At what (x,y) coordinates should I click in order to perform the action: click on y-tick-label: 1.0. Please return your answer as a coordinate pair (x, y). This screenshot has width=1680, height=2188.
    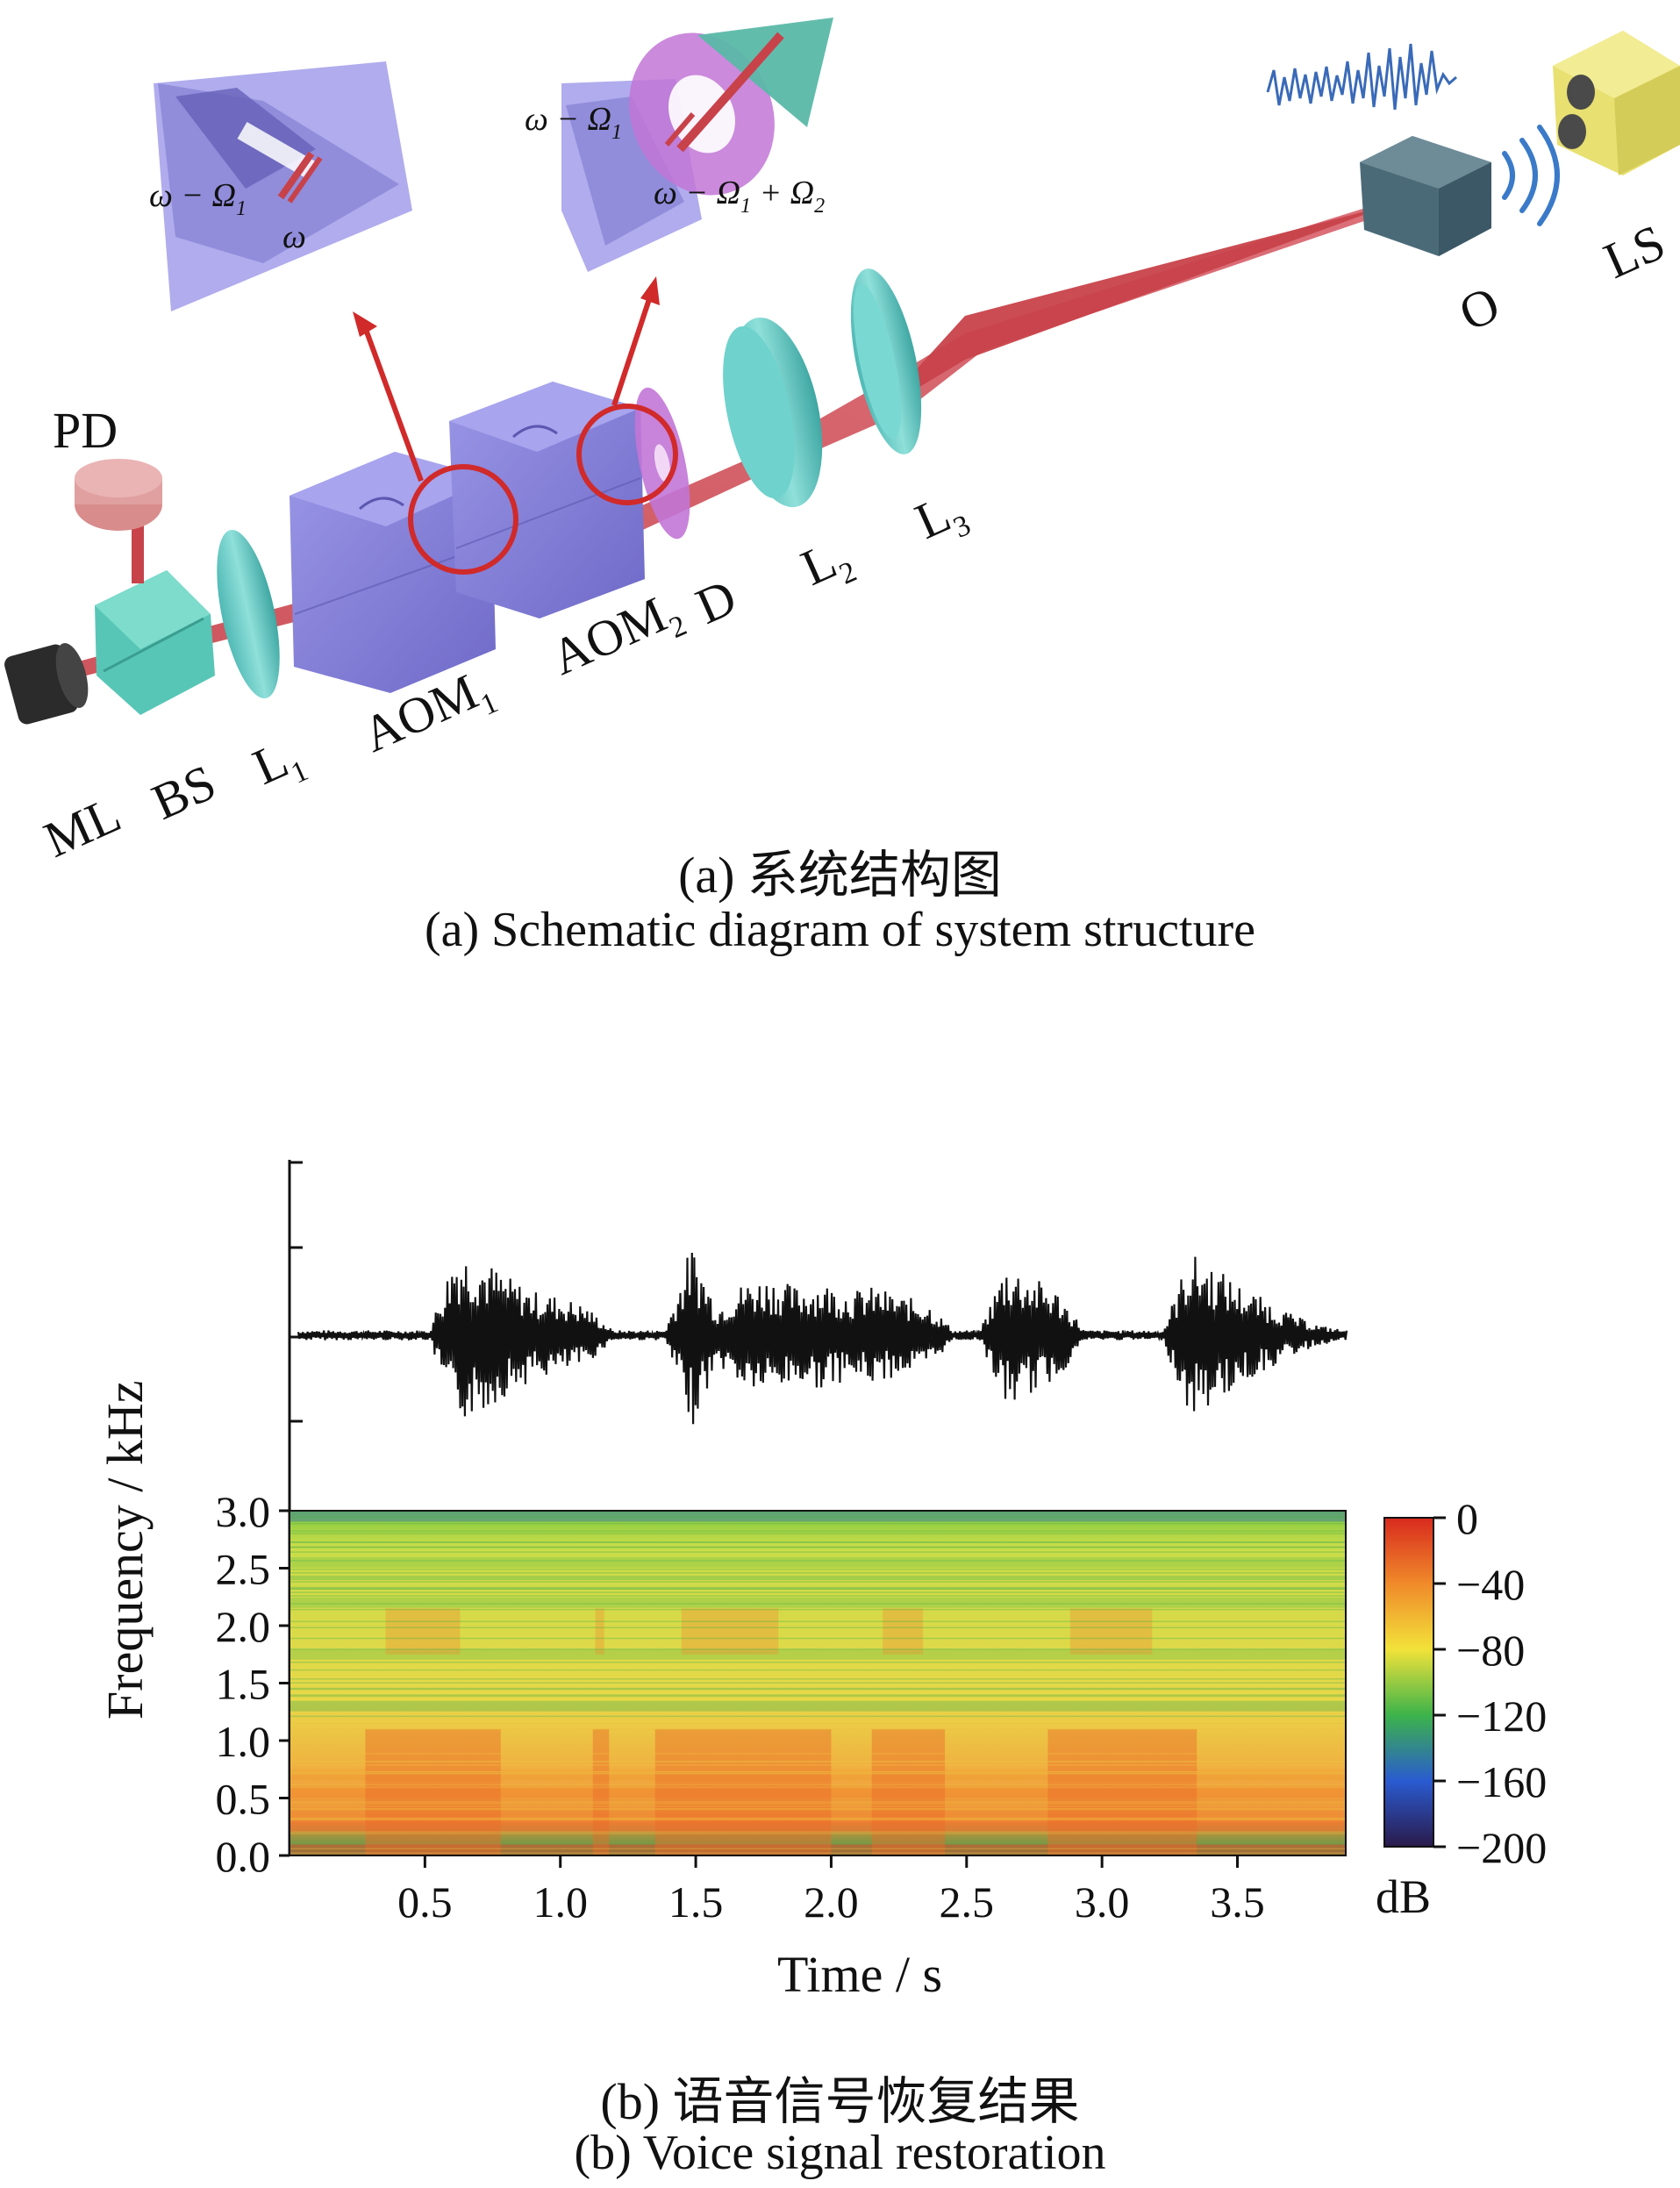
    Looking at the image, I should click on (243, 1741).